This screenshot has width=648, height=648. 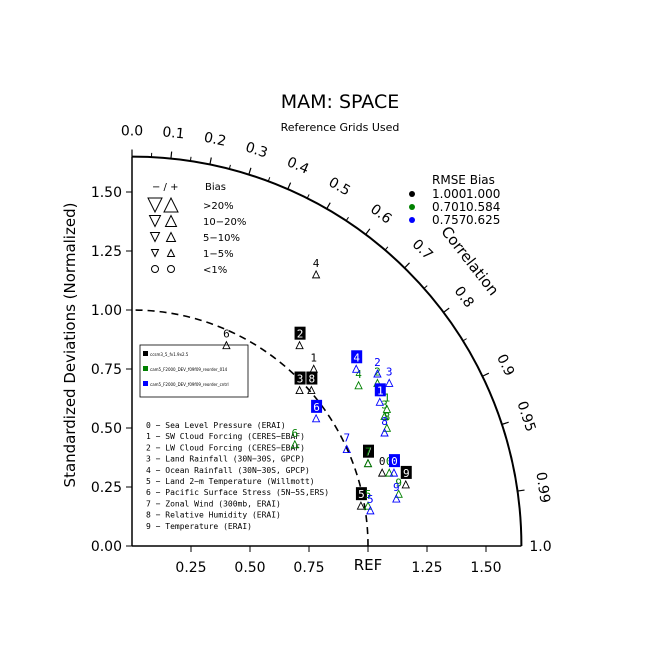 What do you see at coordinates (106, 488) in the screenshot?
I see `y-tick-label: 0.25` at bounding box center [106, 488].